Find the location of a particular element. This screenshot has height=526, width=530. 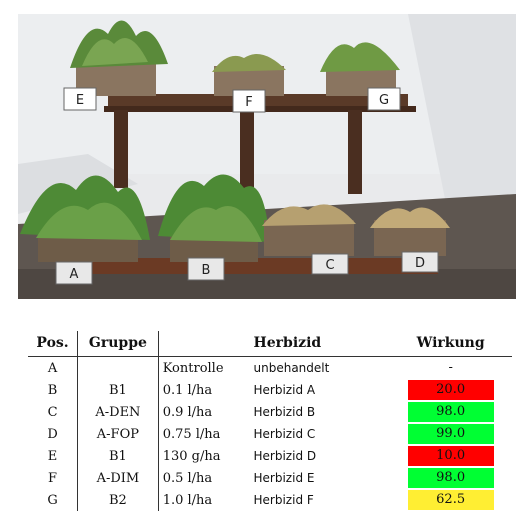

cell-dose: 1.0 l/ha is located at coordinates (187, 500).